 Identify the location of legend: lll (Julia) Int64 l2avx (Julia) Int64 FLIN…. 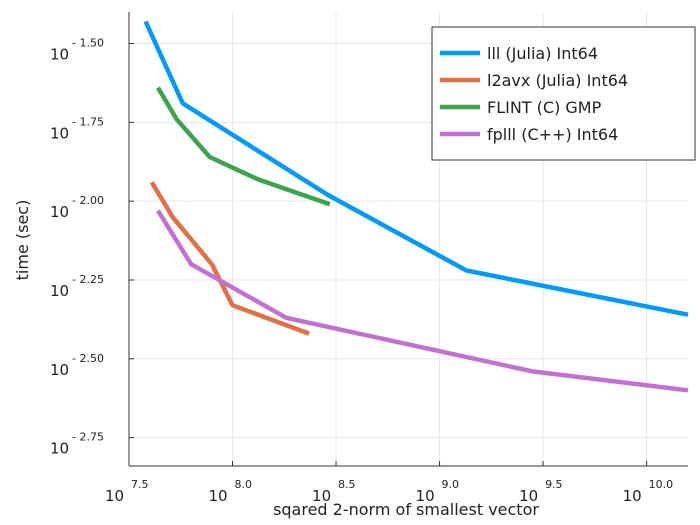
(563, 93).